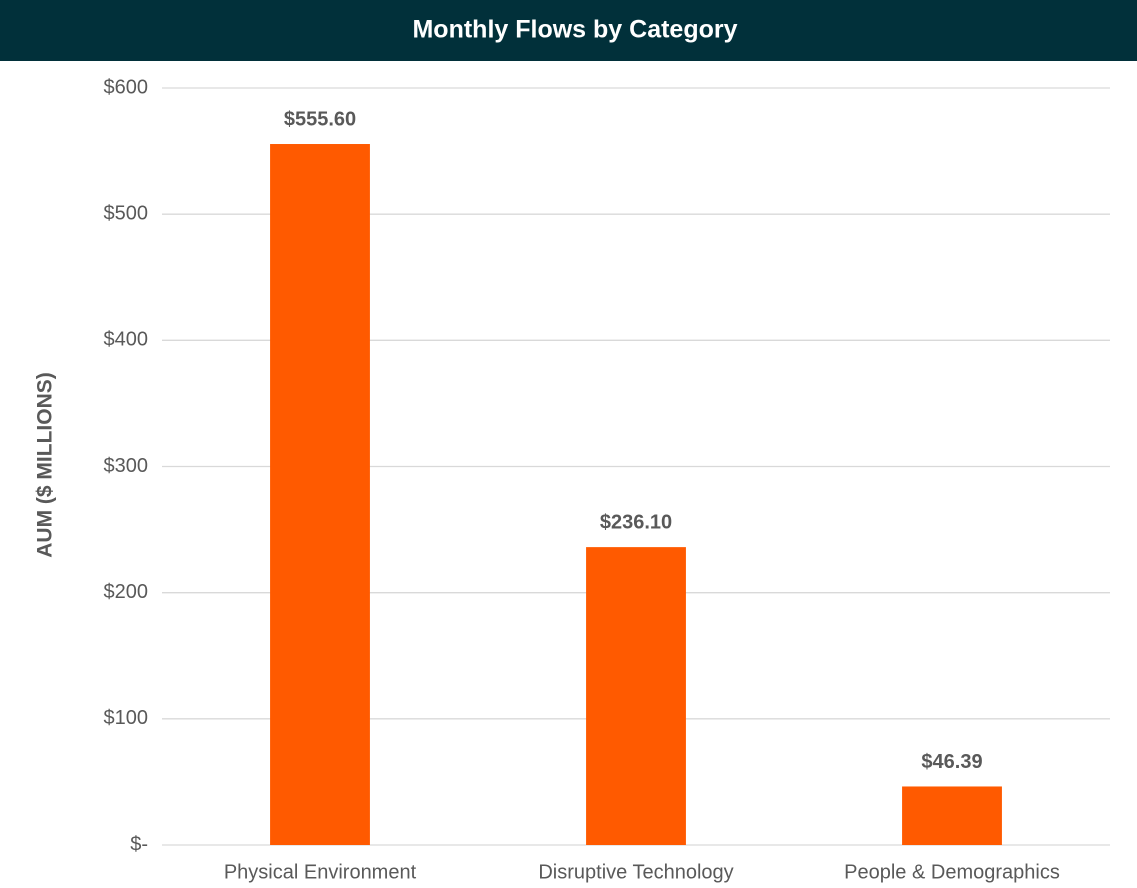  Describe the element at coordinates (320, 119) in the screenshot. I see `data-label: $555.60` at that location.